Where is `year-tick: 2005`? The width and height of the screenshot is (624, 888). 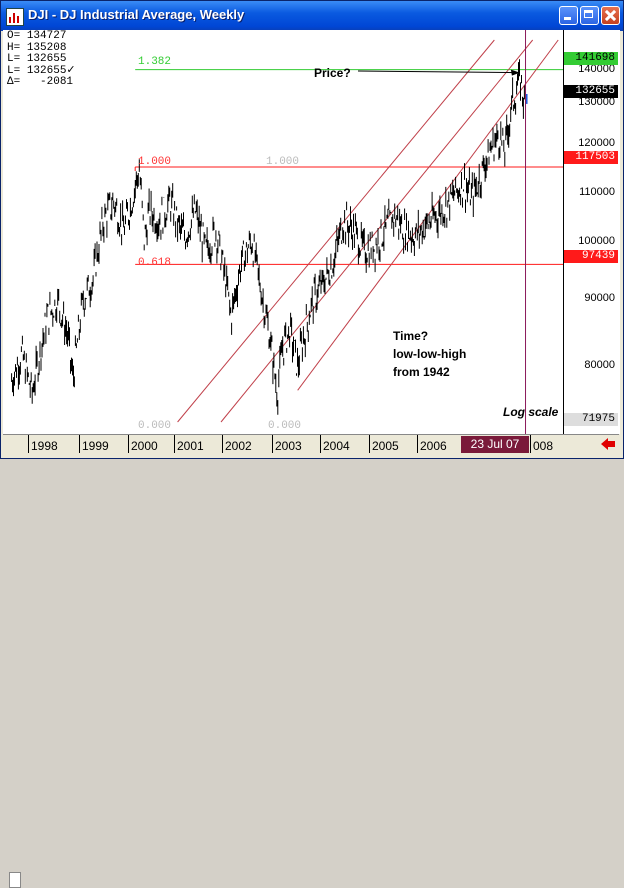
year-tick: 2005 is located at coordinates (385, 446).